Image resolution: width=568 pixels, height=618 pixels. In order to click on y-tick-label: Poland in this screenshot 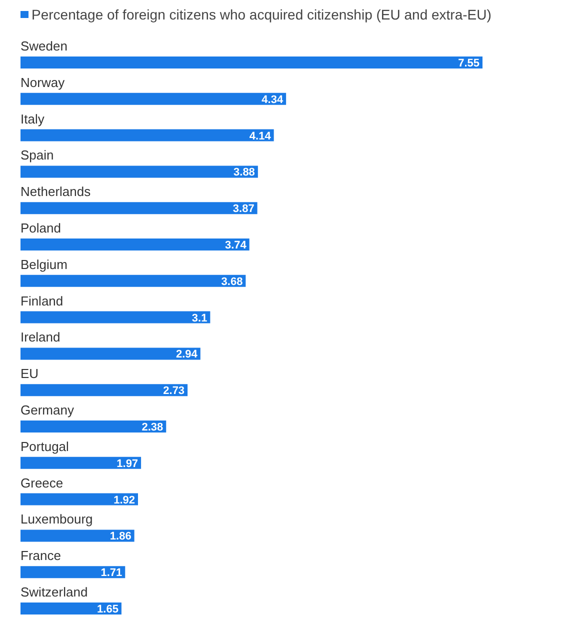, I will do `click(40, 228)`.